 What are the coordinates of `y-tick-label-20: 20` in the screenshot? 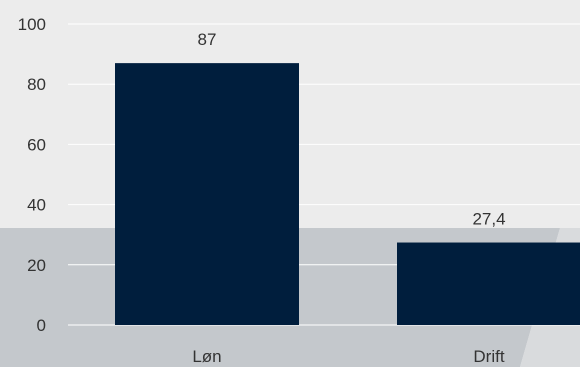 It's located at (36, 265).